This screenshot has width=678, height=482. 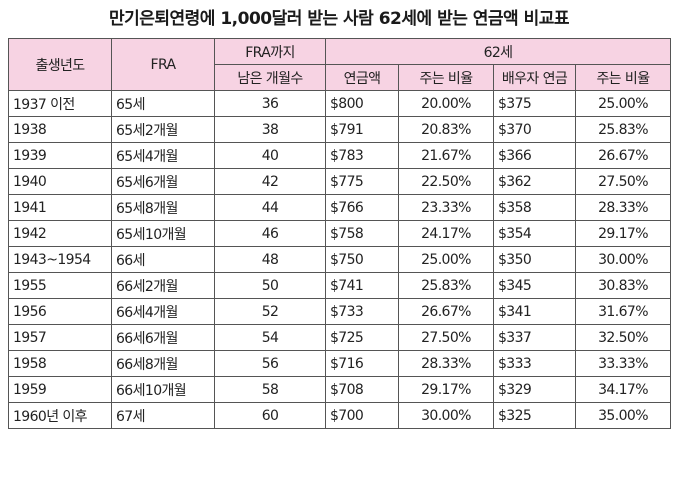 I want to click on cell-pension-ratio: 23.33%, so click(x=446, y=207).